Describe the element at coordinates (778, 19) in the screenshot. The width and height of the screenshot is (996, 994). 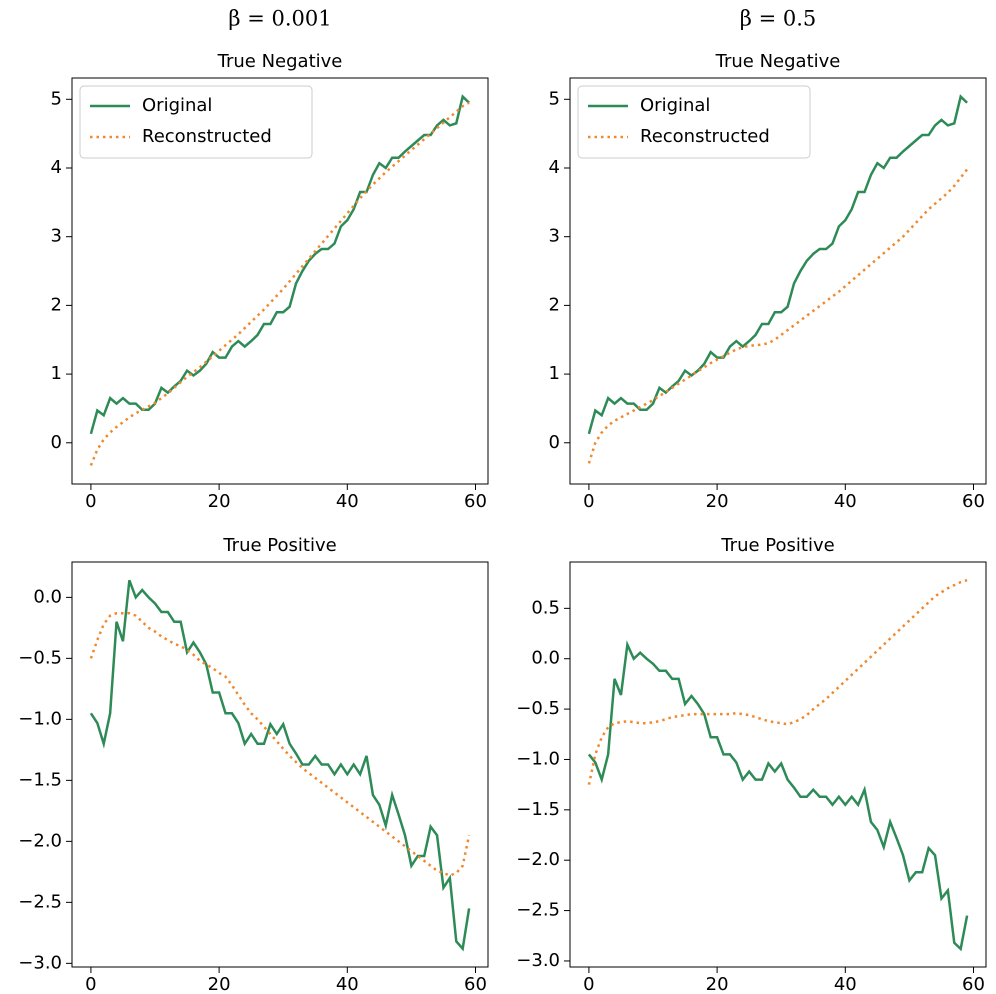
I see `column-title: β = 0.5` at that location.